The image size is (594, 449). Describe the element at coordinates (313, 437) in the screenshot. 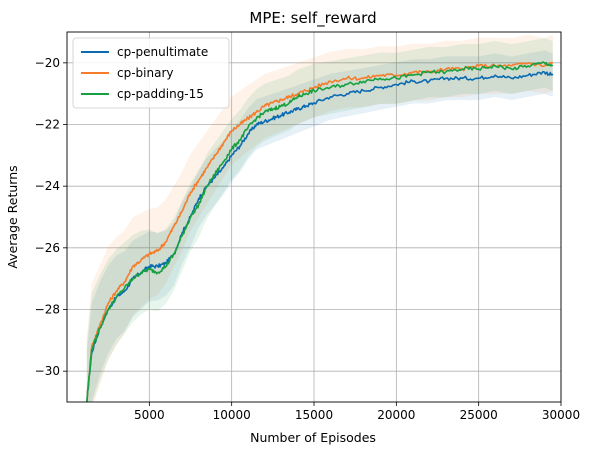

I see `x-axis-label: Number of Episodes` at that location.